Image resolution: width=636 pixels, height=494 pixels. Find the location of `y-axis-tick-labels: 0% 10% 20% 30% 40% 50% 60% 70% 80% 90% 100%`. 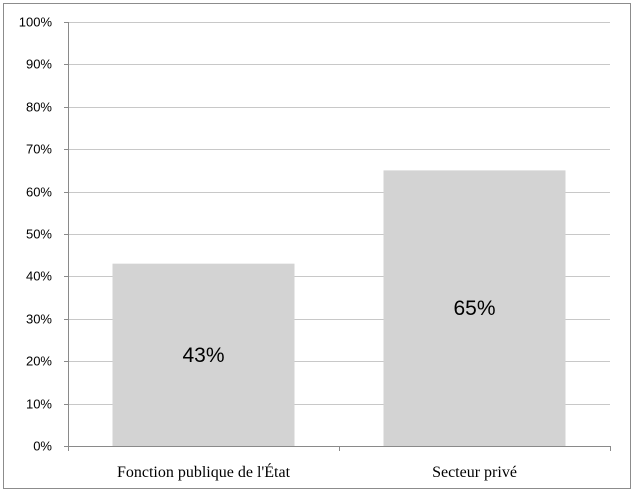

y-axis-tick-labels: 0% 10% 20% 30% 40% 50% 60% 70% 80% 90% 100% is located at coordinates (36, 234).